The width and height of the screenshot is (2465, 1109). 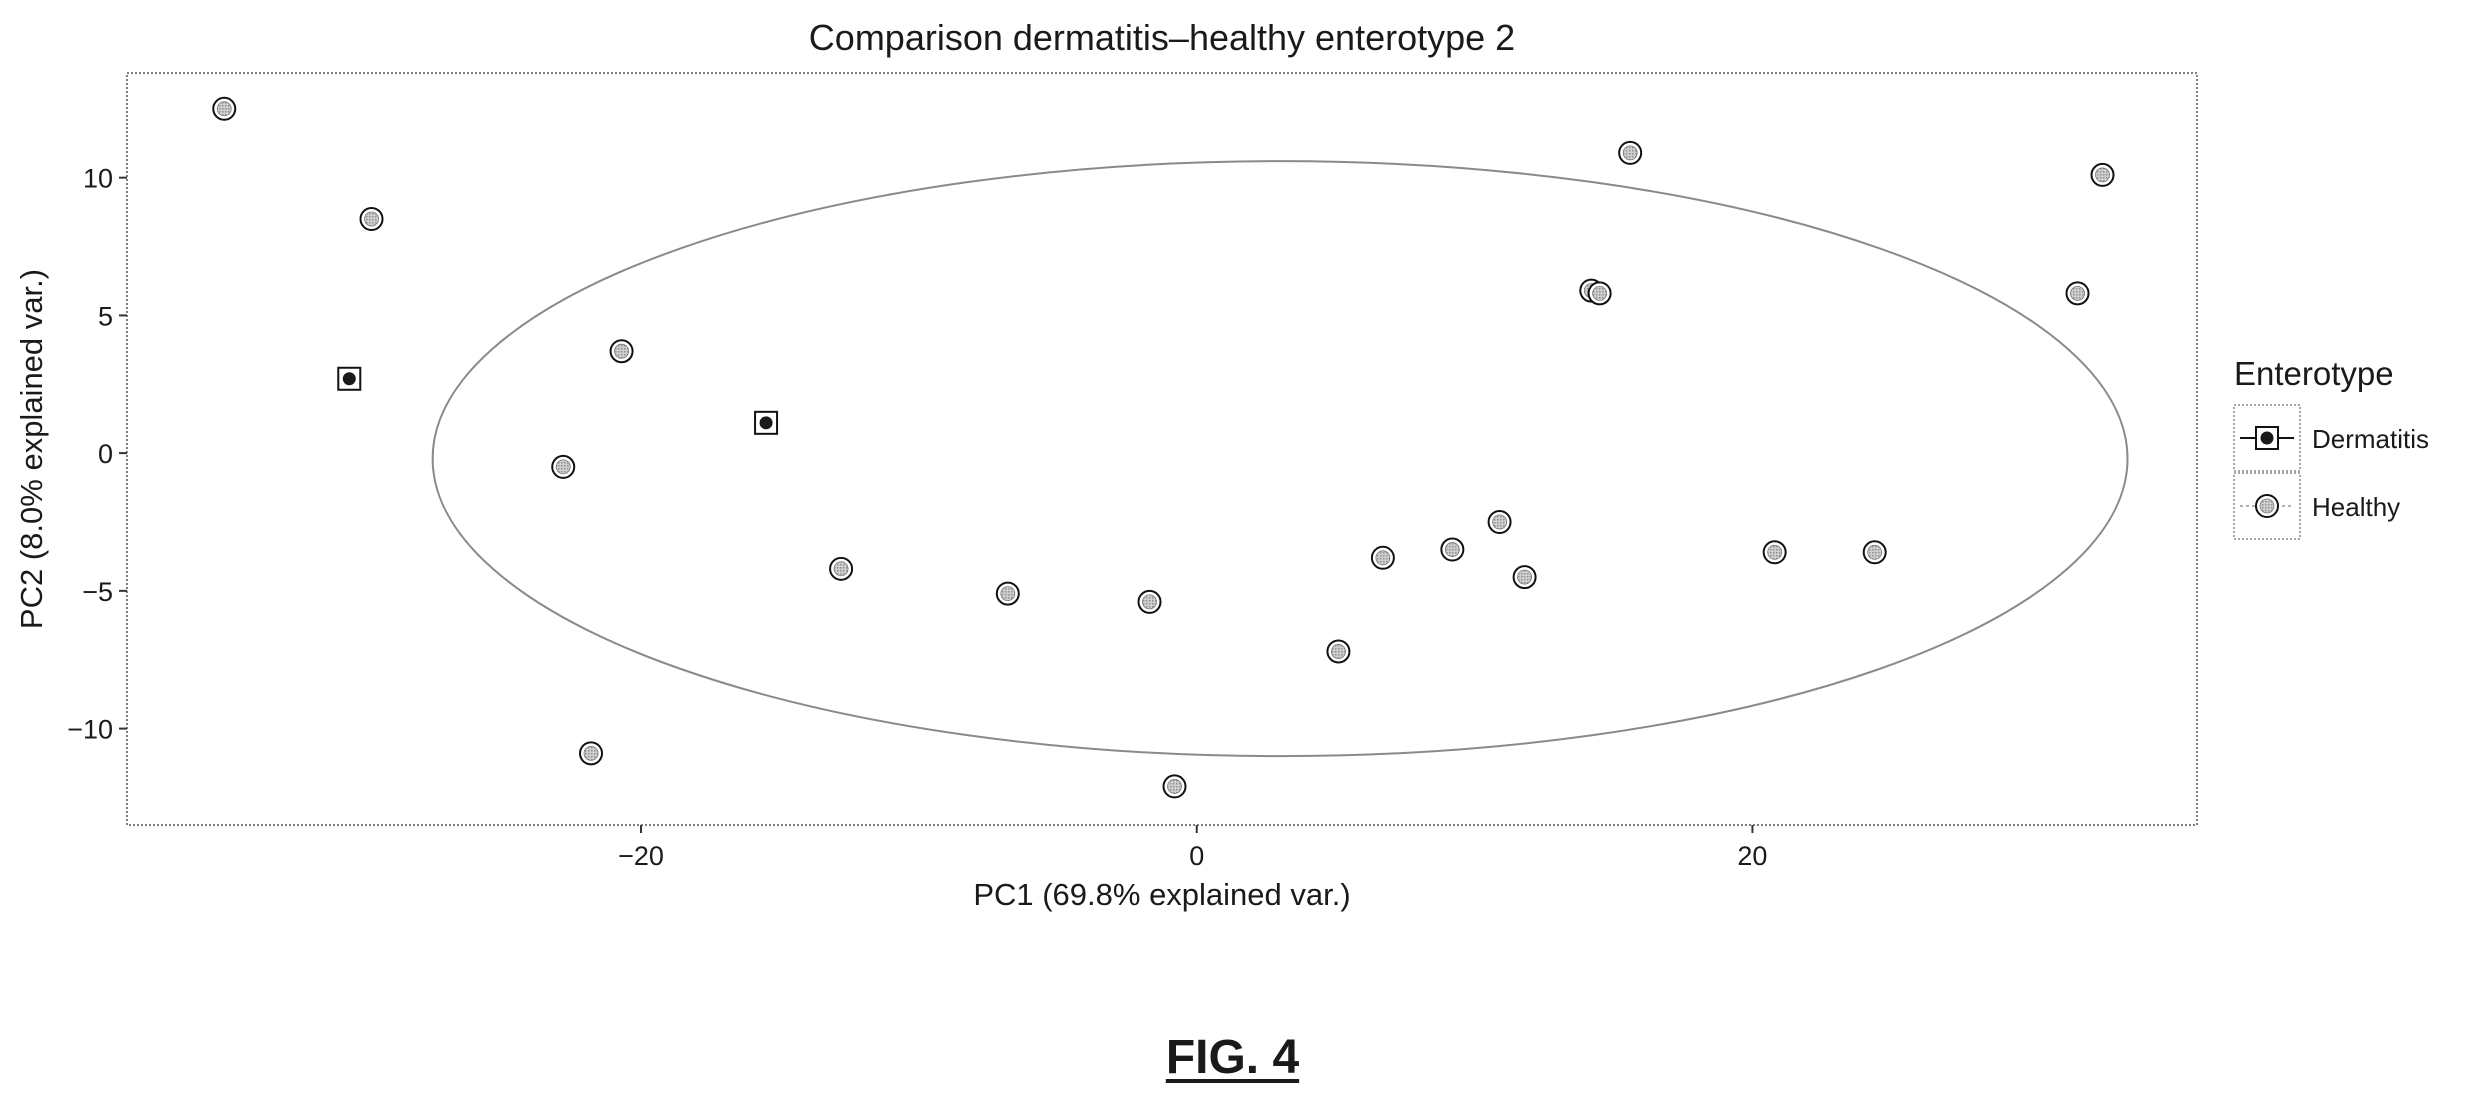 What do you see at coordinates (2267, 472) in the screenshot?
I see `legend-keys` at bounding box center [2267, 472].